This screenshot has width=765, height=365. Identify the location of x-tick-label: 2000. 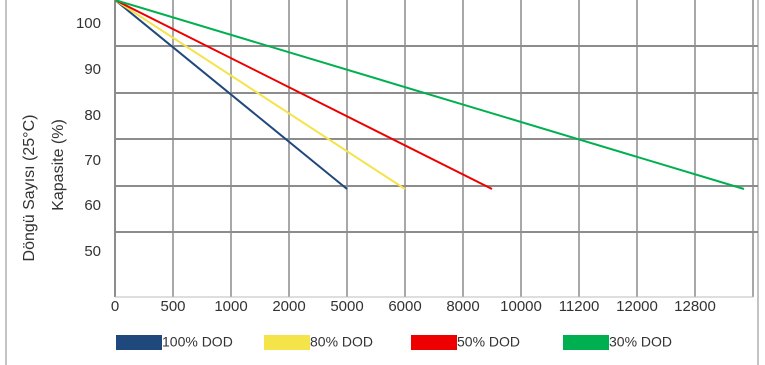
(288, 306).